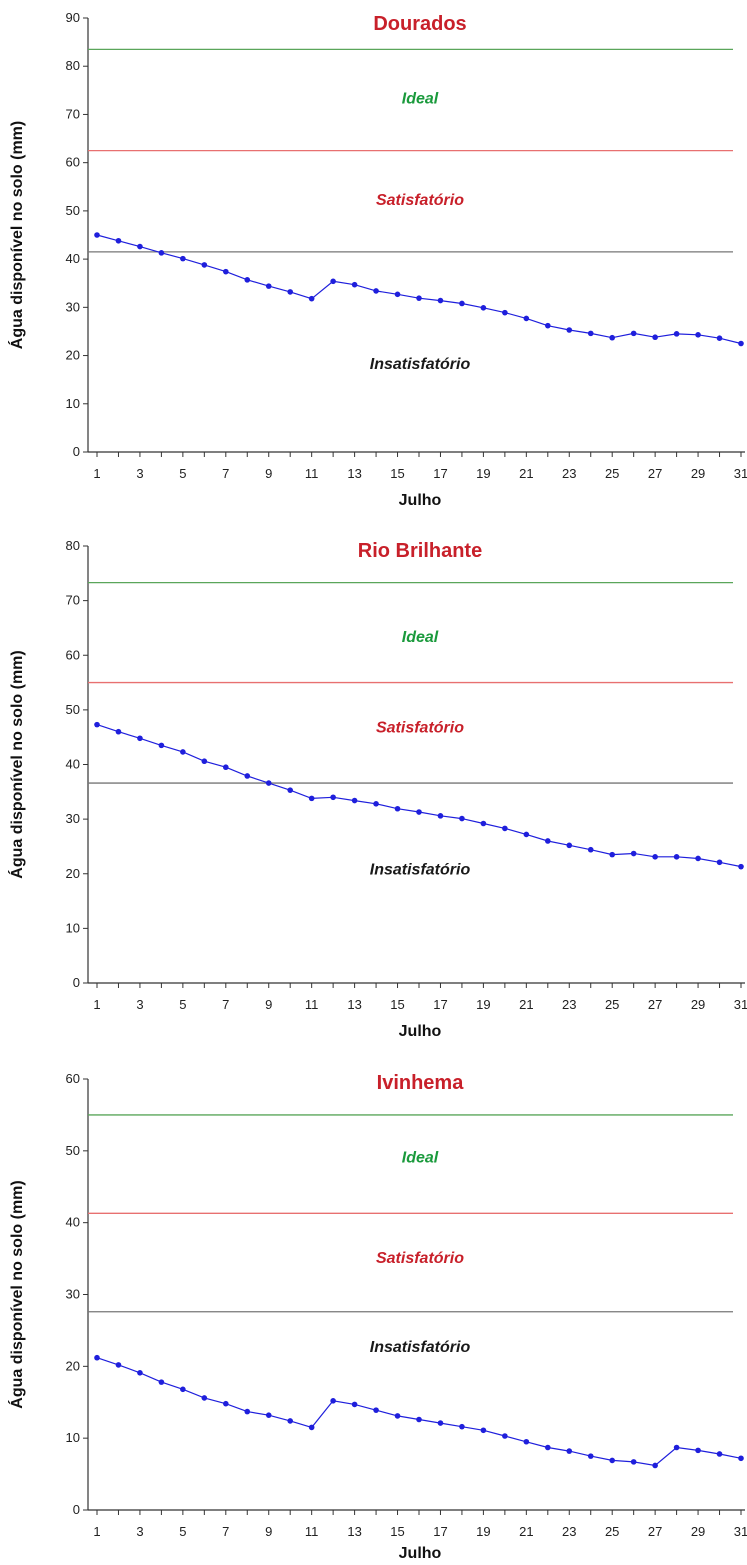  What do you see at coordinates (483, 473) in the screenshot?
I see `x-tick-label: 19` at bounding box center [483, 473].